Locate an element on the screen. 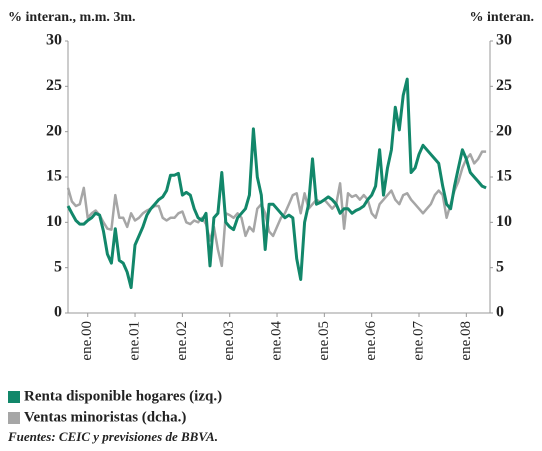  y-tick-label: 15 is located at coordinates (54, 176).